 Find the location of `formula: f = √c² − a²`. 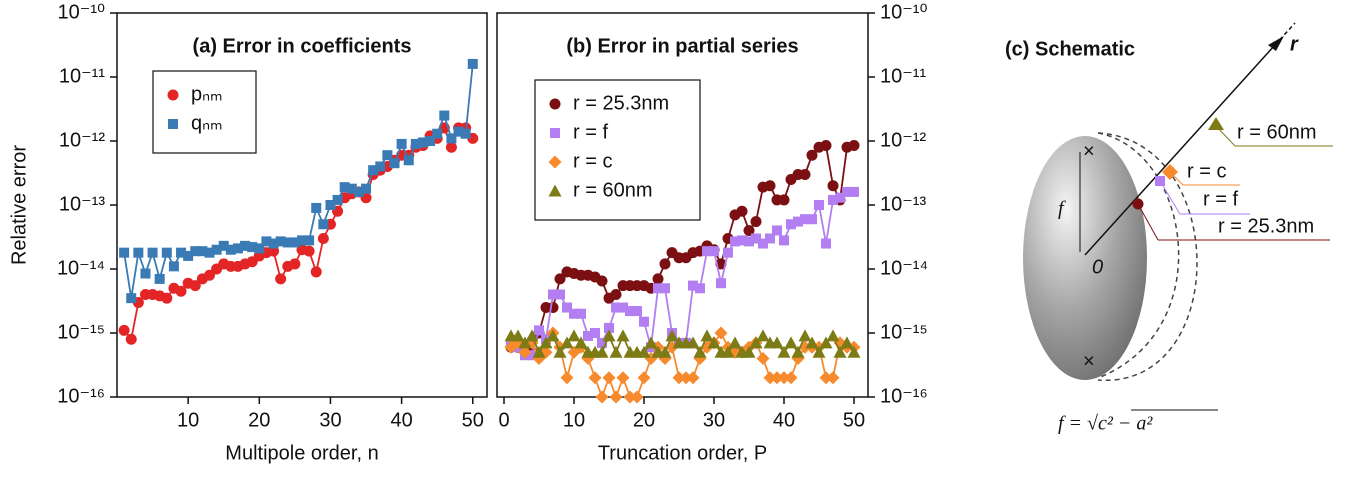

formula: f = √c² − a² is located at coordinates (1105, 424).